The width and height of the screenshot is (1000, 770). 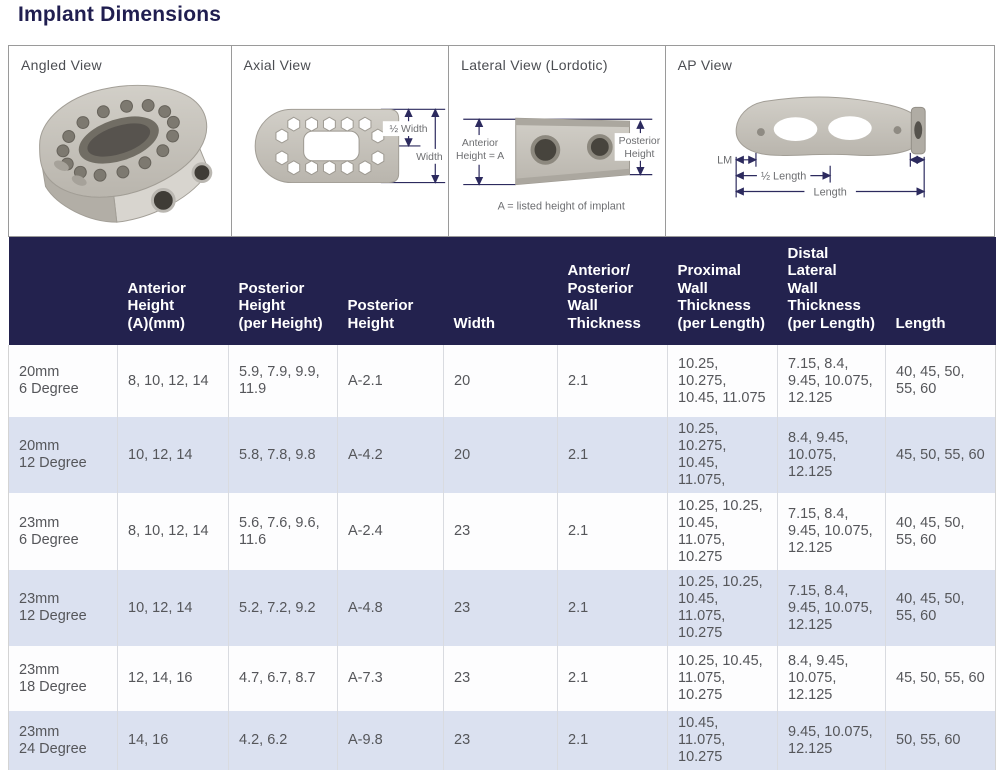 I want to click on honeycomb-holes, so click(x=329, y=146).